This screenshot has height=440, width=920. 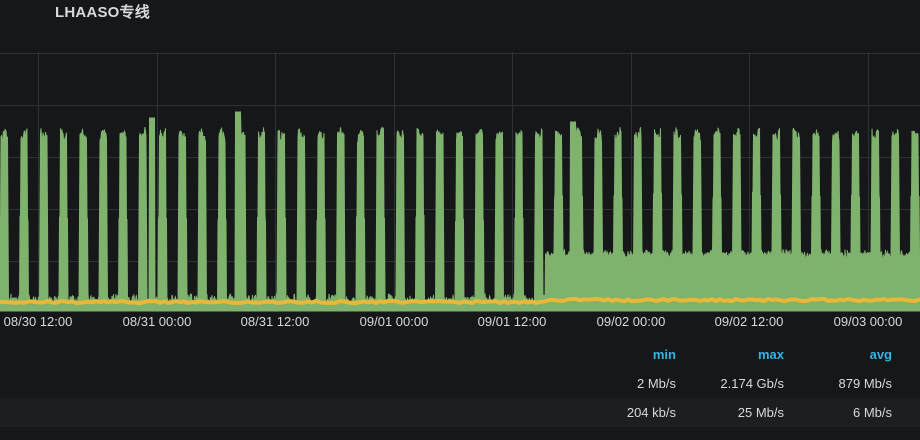 What do you see at coordinates (157, 321) in the screenshot?
I see `x-axis-tick-label: 08/31 00:00` at bounding box center [157, 321].